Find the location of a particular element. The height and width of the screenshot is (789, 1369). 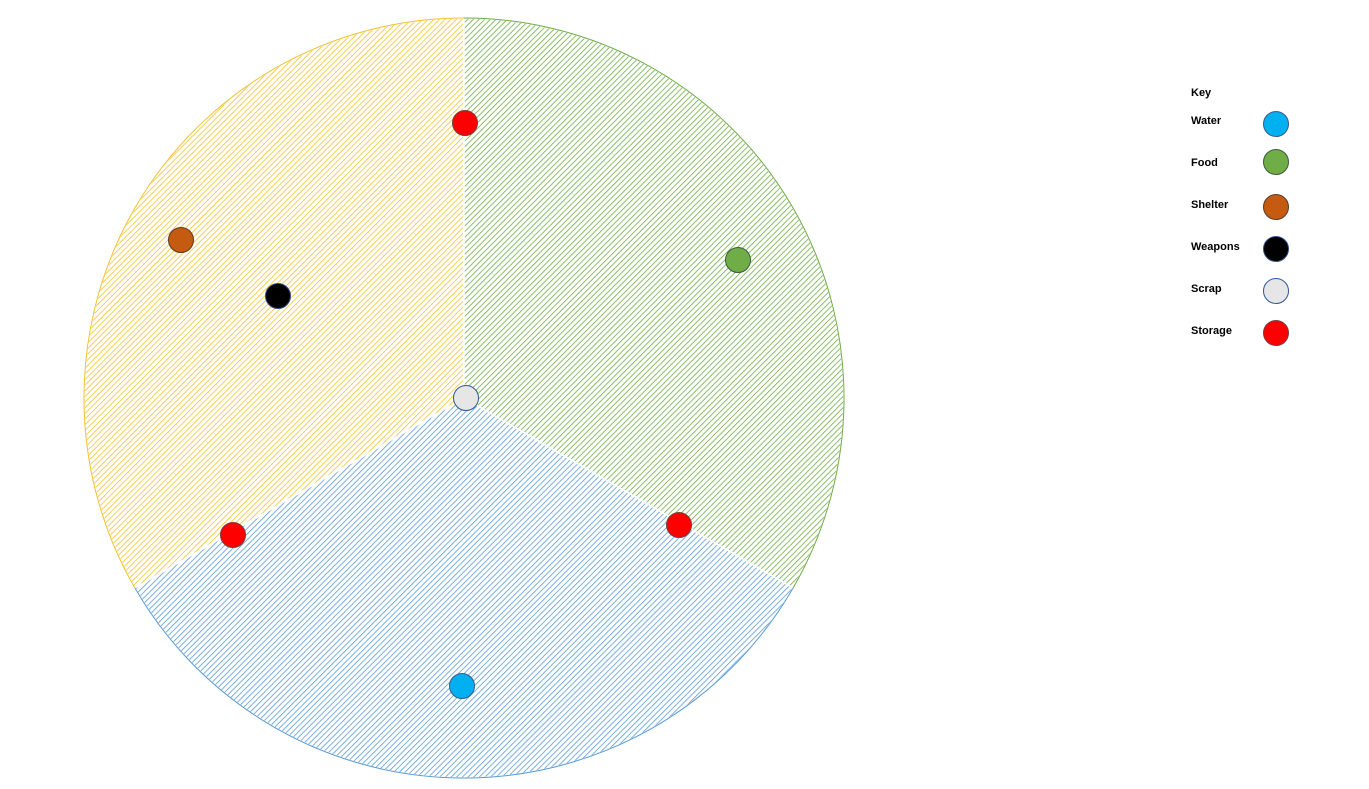

weapons-marker is located at coordinates (278, 296).